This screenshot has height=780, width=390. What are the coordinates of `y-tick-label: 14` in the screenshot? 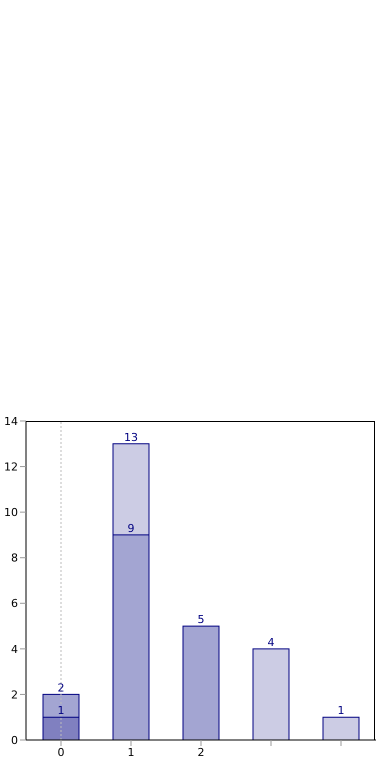 It's located at (11, 421).